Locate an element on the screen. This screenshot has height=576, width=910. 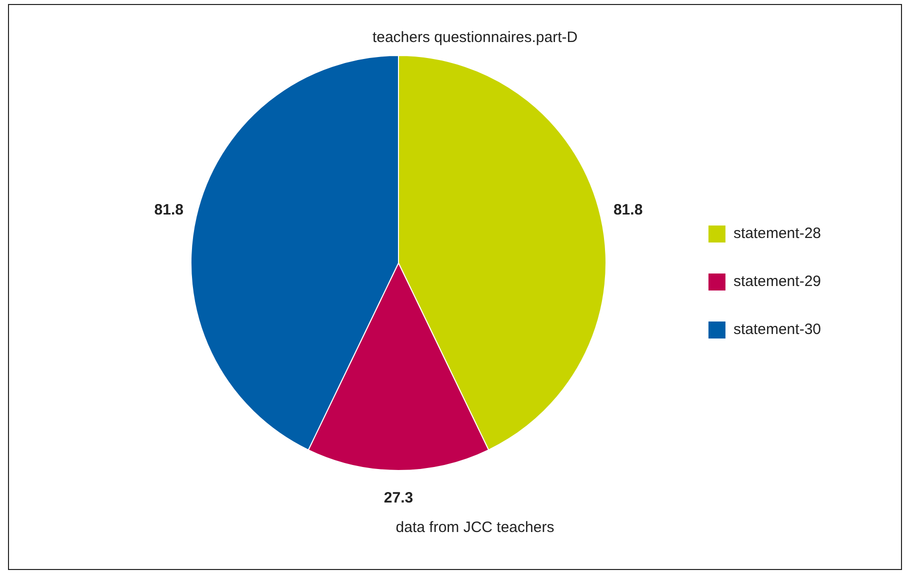
data-label: 27.3 is located at coordinates (399, 498).